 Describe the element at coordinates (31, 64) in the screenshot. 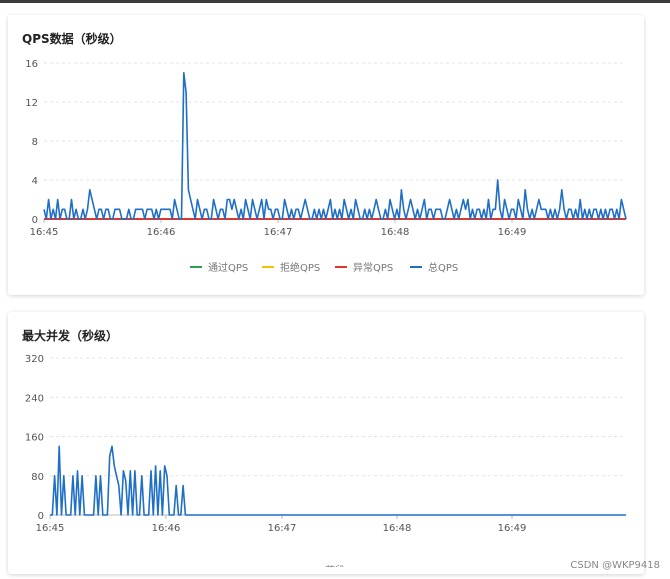

I see `y-tick-label: 16` at that location.